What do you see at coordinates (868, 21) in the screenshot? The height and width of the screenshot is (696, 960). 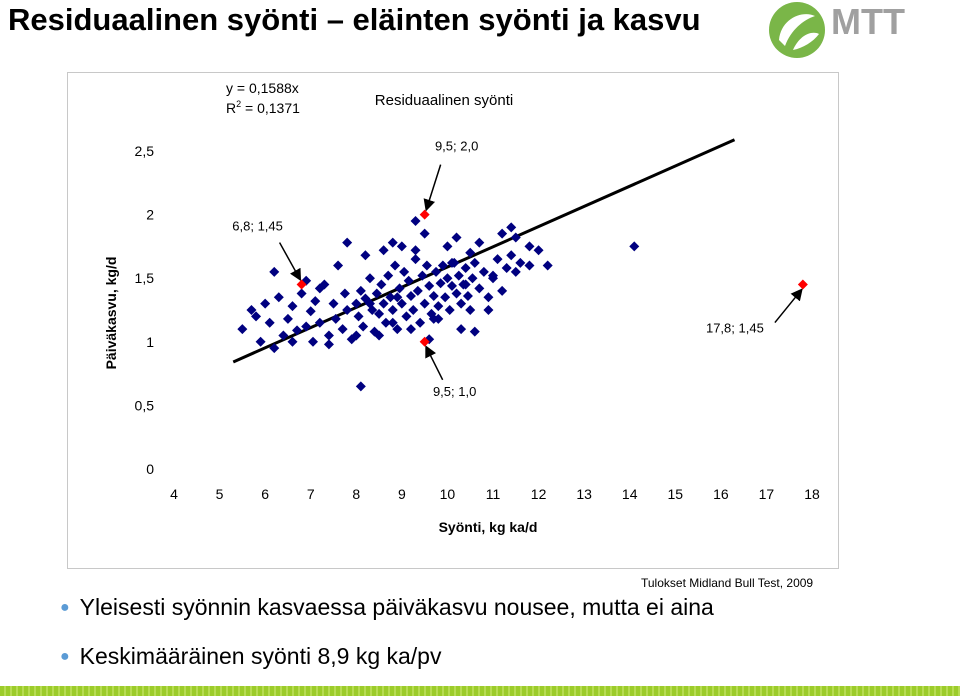 I see `logo-text: MTT` at bounding box center [868, 21].